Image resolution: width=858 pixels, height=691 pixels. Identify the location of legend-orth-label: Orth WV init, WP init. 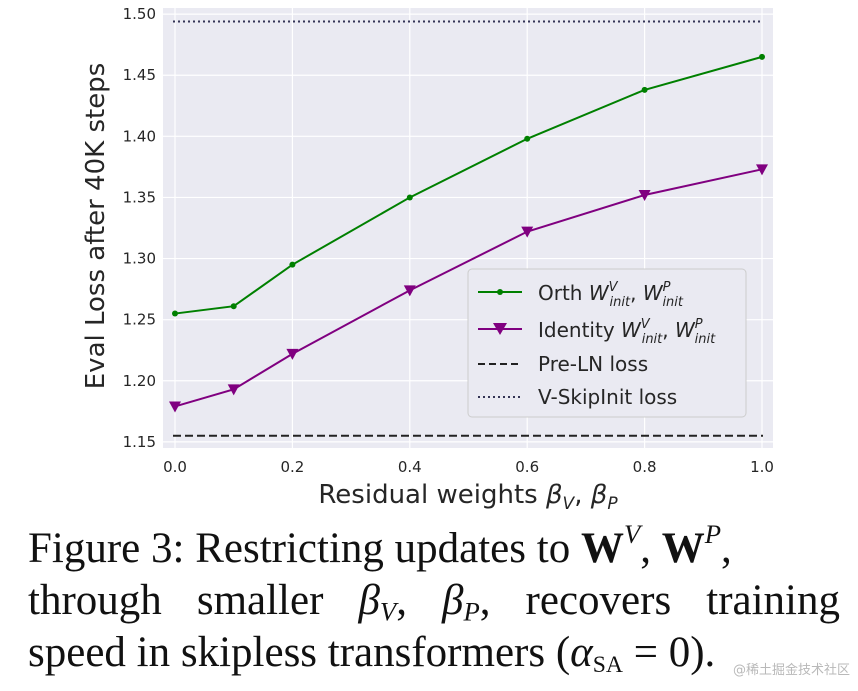
(611, 295).